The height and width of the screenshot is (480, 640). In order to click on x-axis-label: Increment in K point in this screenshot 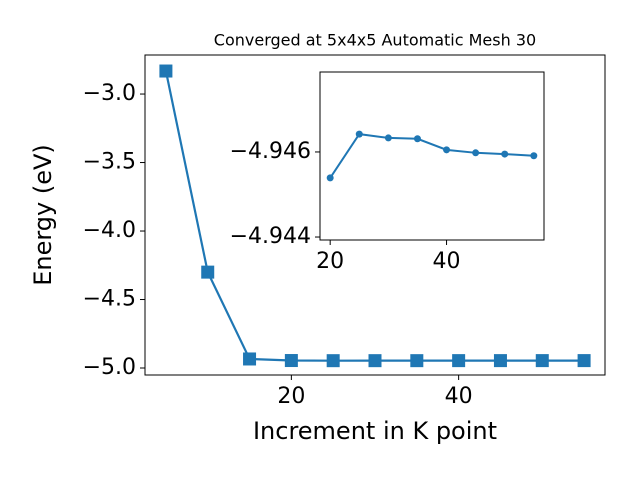, I will do `click(375, 431)`.